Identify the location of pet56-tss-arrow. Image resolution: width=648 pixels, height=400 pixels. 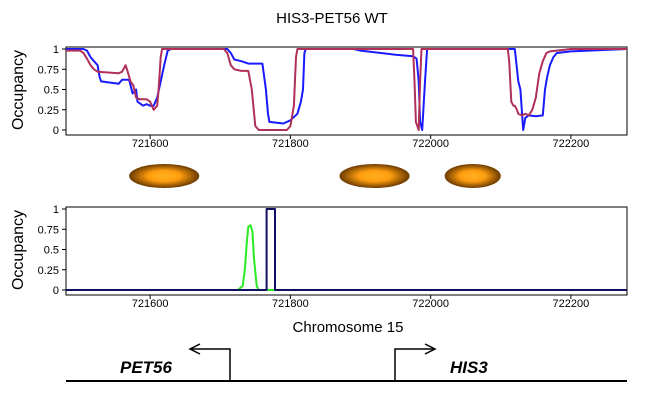
(211, 364).